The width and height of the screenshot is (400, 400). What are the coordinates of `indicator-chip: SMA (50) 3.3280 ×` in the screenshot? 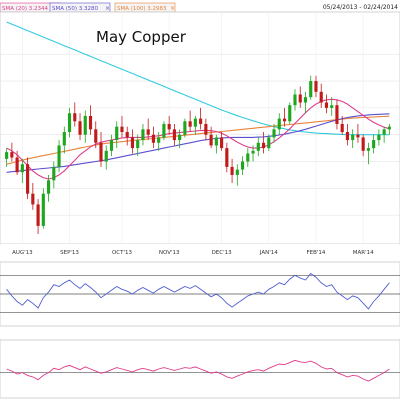 It's located at (80, 7).